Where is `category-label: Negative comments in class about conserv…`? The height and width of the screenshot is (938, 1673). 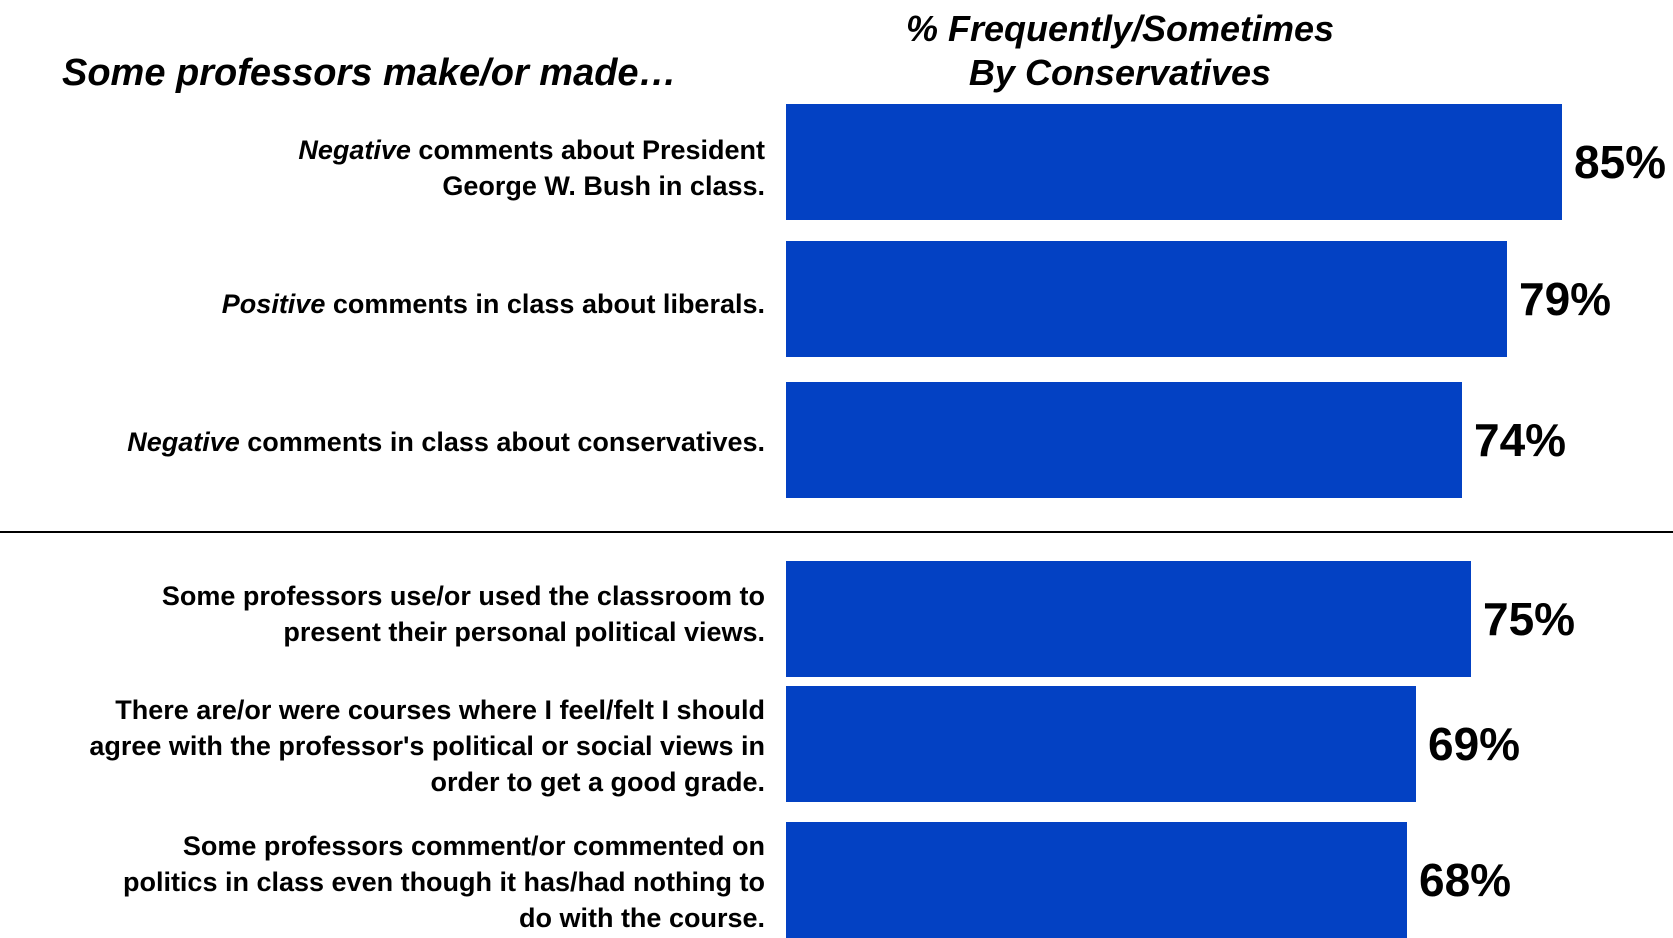
category-label: Negative comments in class about conserv… is located at coordinates (446, 442).